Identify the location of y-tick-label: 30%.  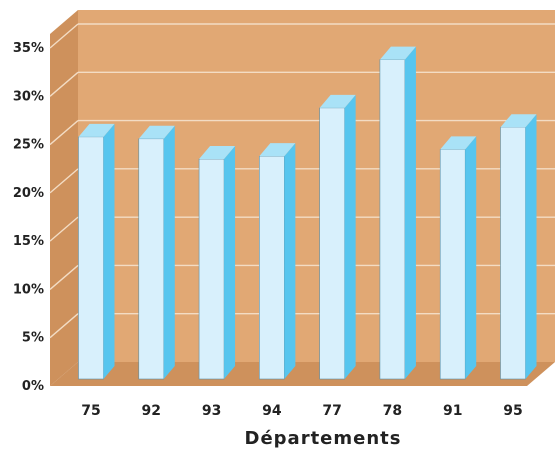
(28, 96).